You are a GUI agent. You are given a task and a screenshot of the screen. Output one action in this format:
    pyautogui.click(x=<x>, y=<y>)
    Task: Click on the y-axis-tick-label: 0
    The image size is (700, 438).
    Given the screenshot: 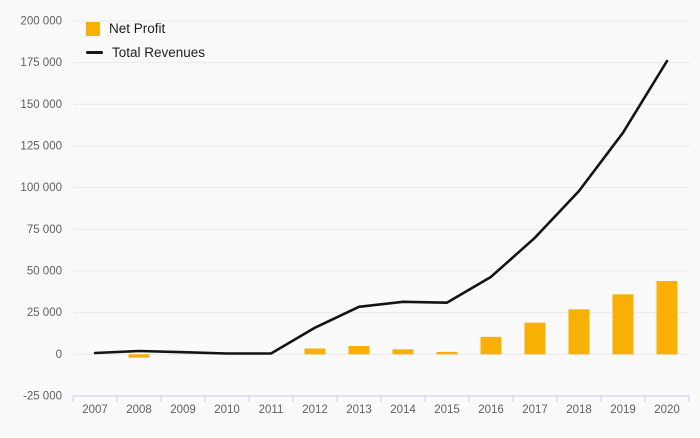 What is the action you would take?
    pyautogui.click(x=59, y=355)
    